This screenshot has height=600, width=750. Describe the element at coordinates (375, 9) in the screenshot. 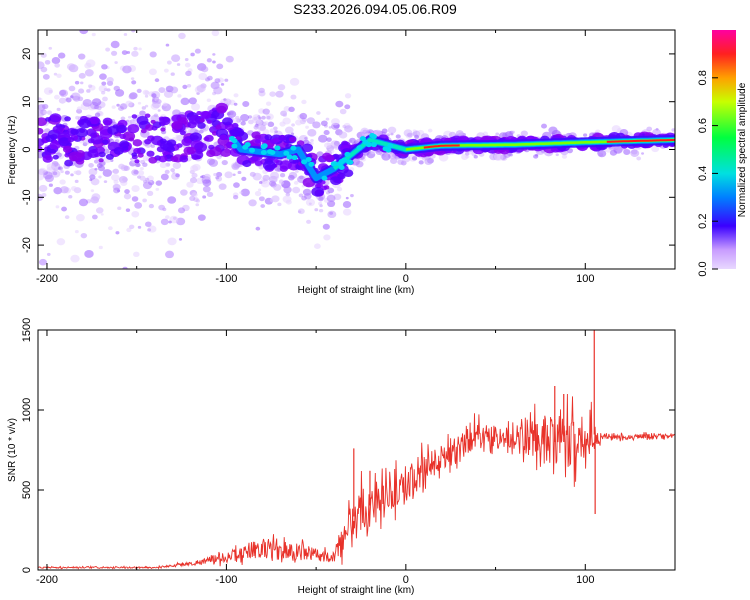

I see `chart-title: S233.2026.094.05.06.R09` at that location.